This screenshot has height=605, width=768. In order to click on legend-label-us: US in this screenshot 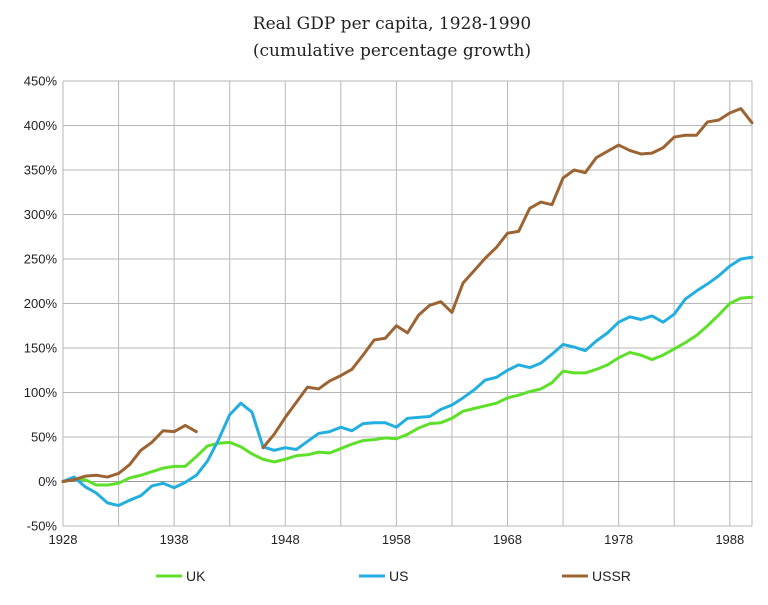, I will do `click(398, 576)`.